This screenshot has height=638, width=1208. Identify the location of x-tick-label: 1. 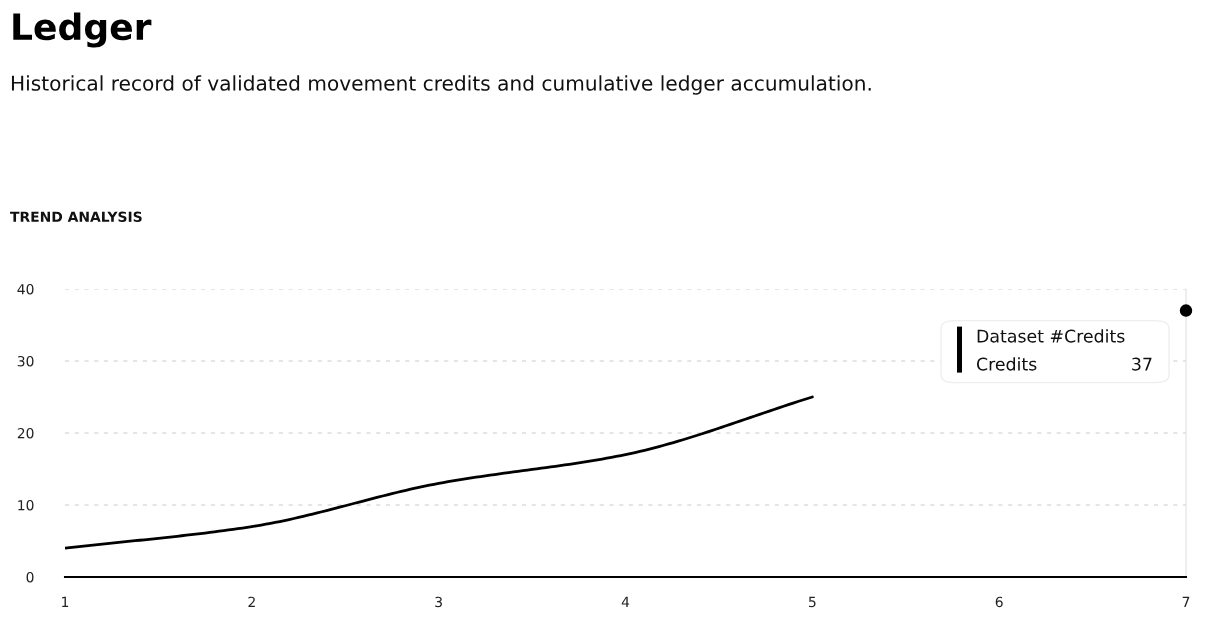
(65, 601).